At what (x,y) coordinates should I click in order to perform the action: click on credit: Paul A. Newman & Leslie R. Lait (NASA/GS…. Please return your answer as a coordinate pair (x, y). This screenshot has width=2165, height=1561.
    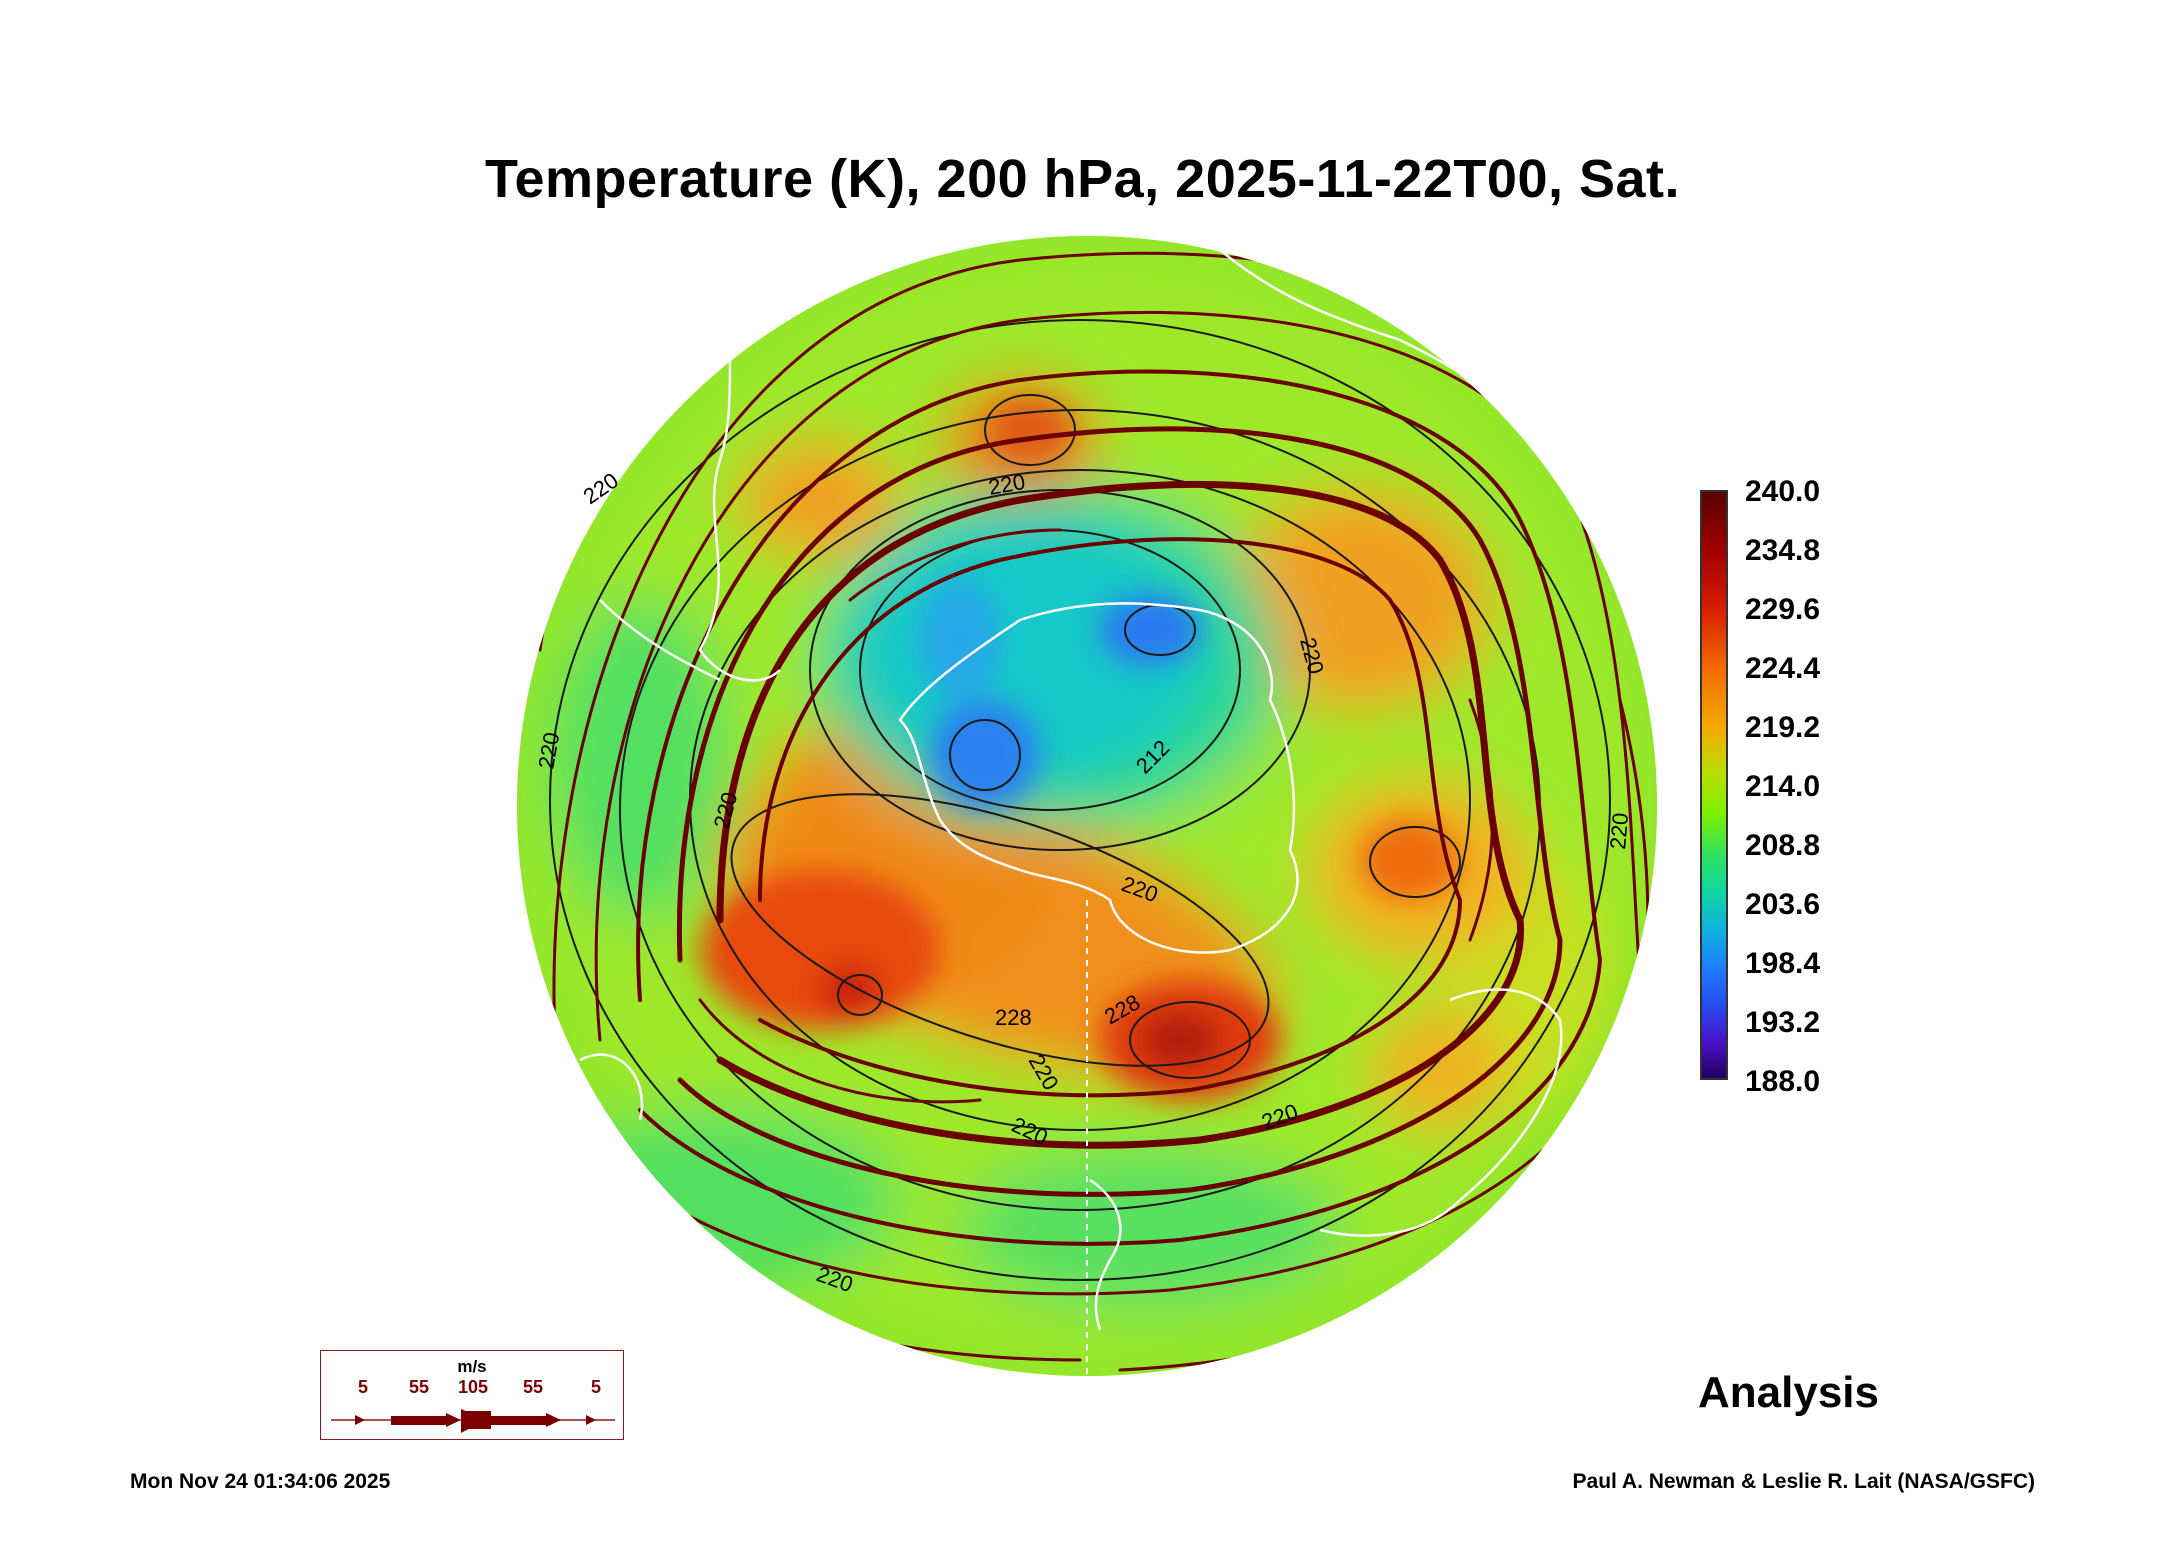
    Looking at the image, I should click on (1803, 1481).